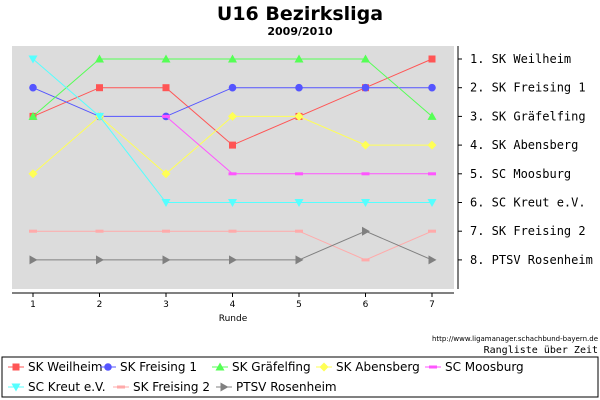 The width and height of the screenshot is (600, 400). I want to click on legend-item: SK Freising 2, so click(161, 387).